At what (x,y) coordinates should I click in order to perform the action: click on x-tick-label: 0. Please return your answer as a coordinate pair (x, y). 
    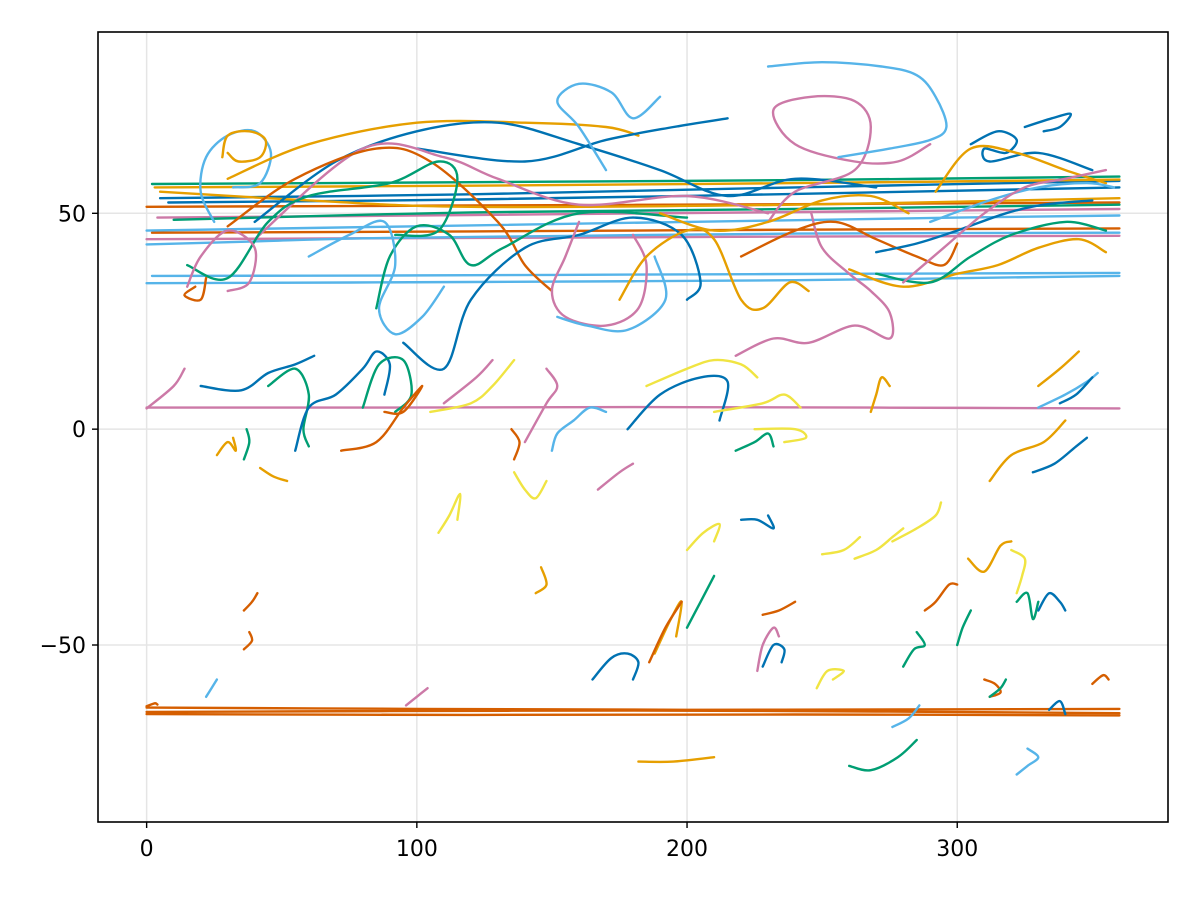
    Looking at the image, I should click on (147, 849).